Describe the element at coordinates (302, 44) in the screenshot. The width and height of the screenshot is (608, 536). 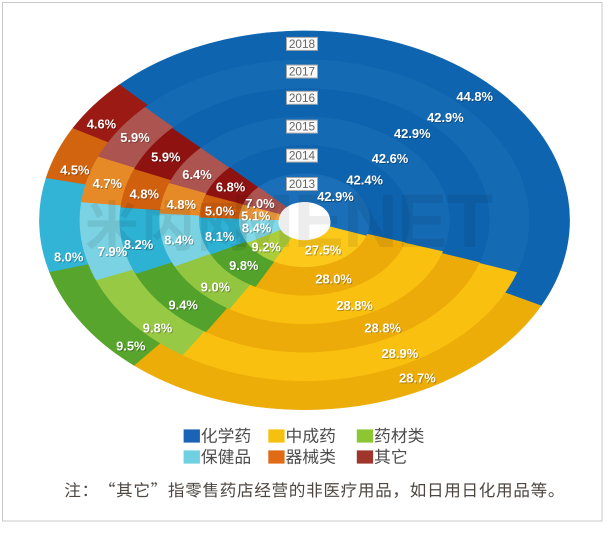
I see `svg-text: 2018` at that location.